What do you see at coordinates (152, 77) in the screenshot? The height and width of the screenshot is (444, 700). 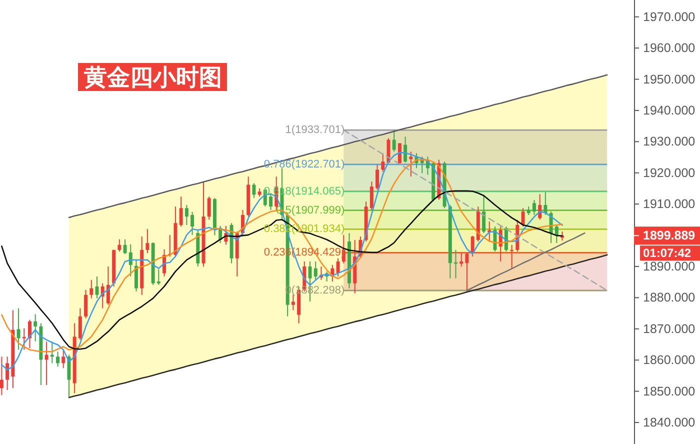 I see `title: 黄金四小时图` at bounding box center [152, 77].